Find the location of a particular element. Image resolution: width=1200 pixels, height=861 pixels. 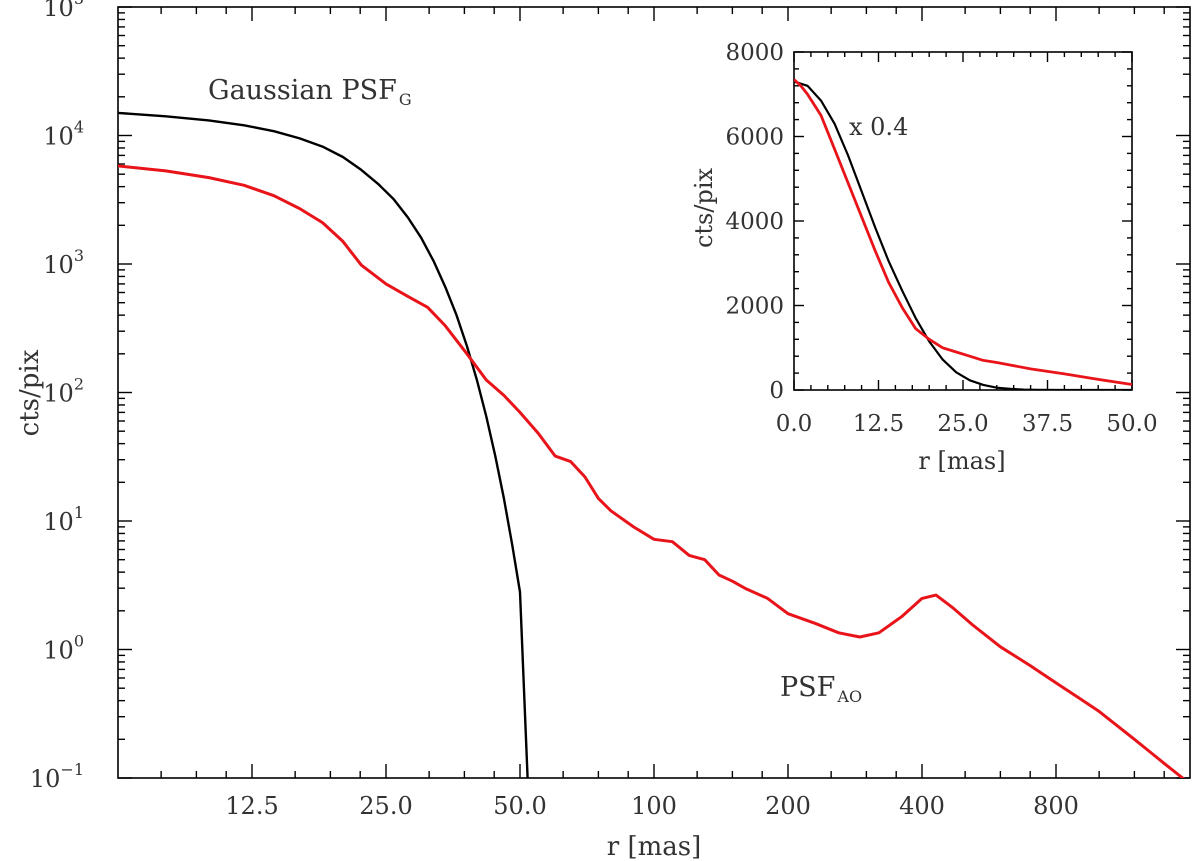

inset-gaussian-psf-line is located at coordinates (963, 235).